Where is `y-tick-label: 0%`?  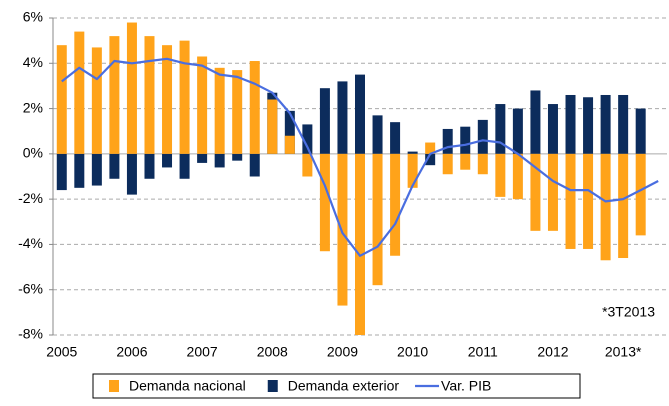
y-tick-label: 0% is located at coordinates (33, 153).